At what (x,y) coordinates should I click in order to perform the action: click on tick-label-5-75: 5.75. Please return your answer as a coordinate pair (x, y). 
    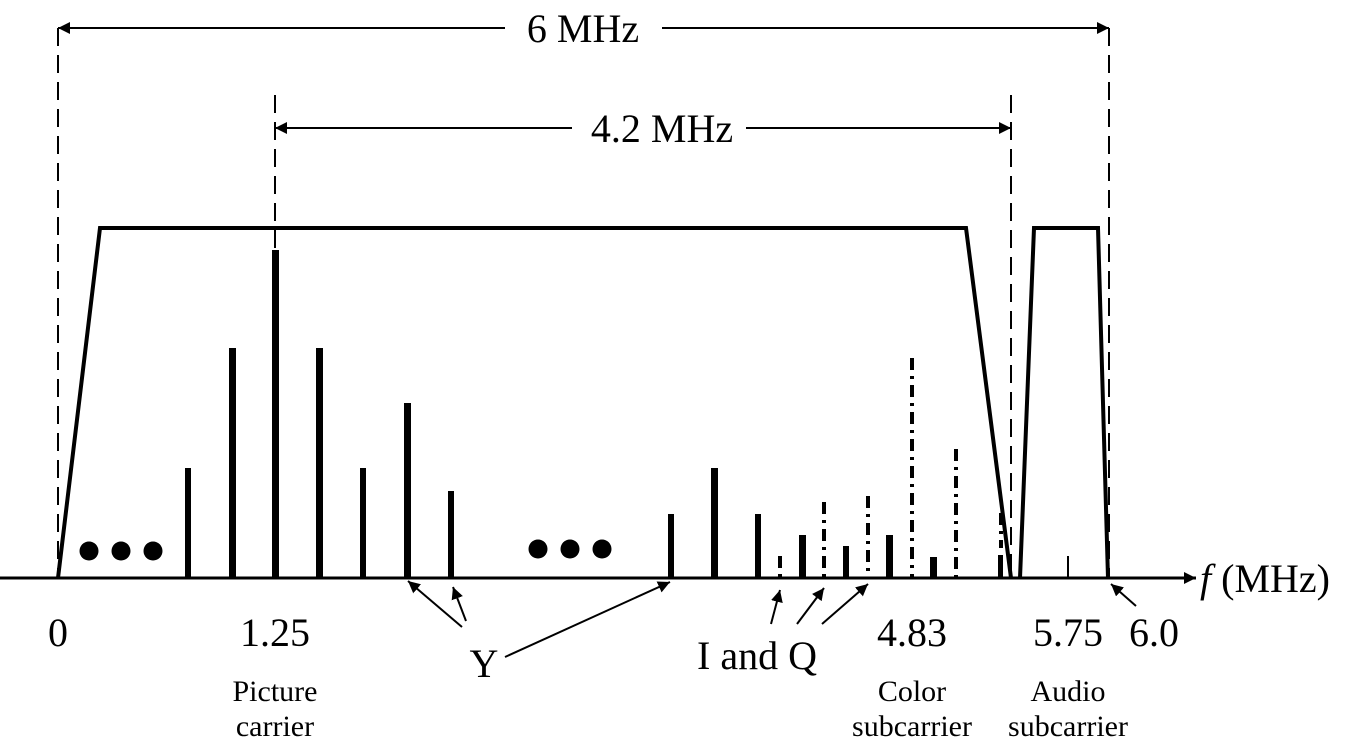
    Looking at the image, I should click on (1068, 632).